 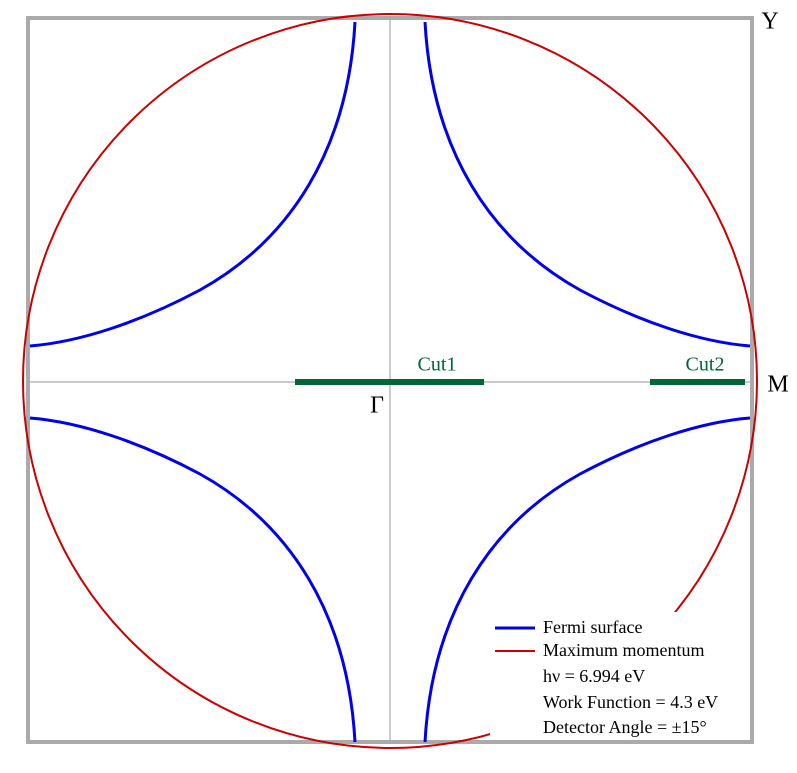 I want to click on gamma-label: Γ, so click(x=377, y=406).